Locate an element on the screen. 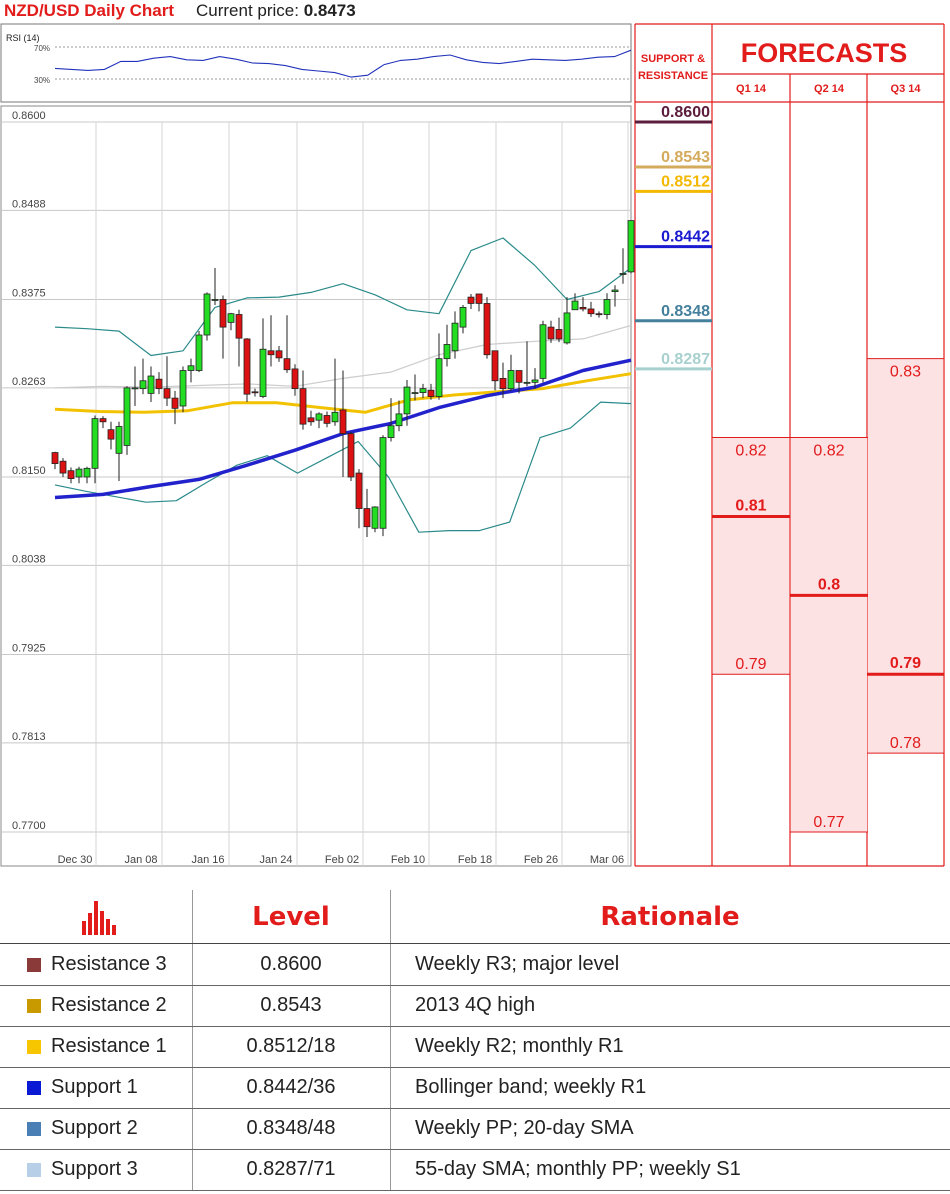  row-name-cell: Support 1 is located at coordinates (96, 1087).